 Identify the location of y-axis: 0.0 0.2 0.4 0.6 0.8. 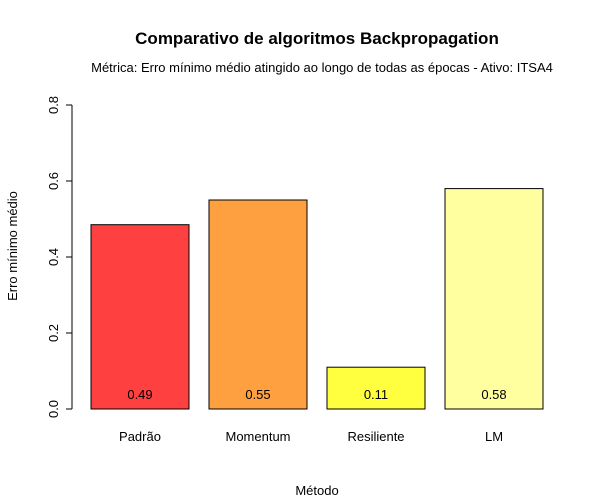
(59, 257).